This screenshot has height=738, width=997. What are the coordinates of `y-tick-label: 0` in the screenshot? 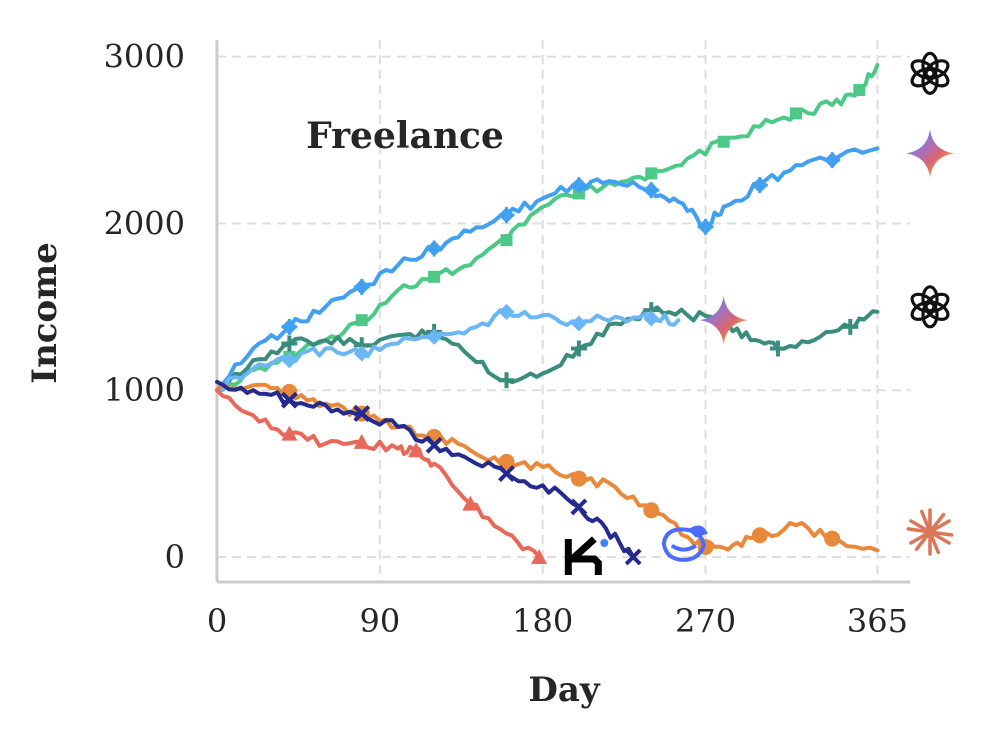 It's located at (175, 557).